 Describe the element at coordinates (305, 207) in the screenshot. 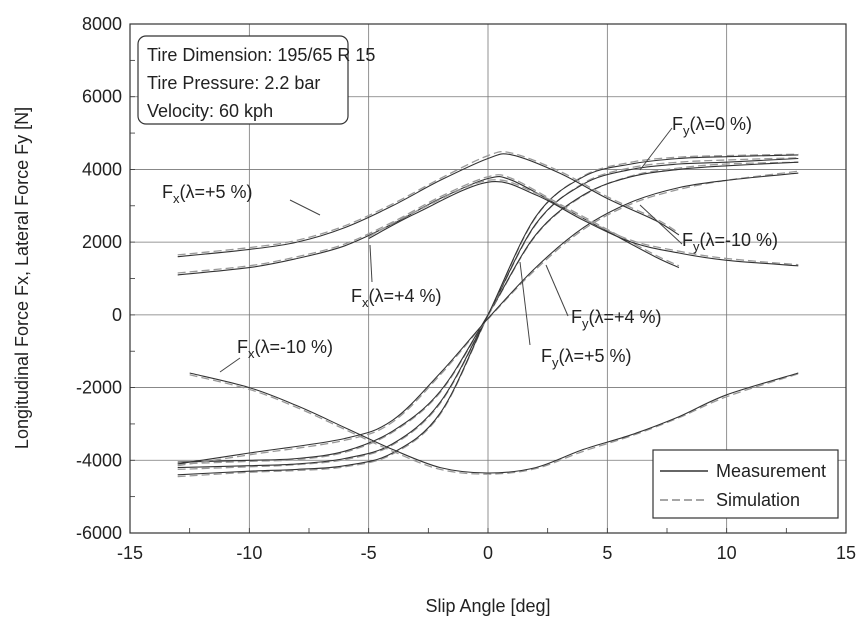

I see `leader-fx-lambda-p5` at that location.